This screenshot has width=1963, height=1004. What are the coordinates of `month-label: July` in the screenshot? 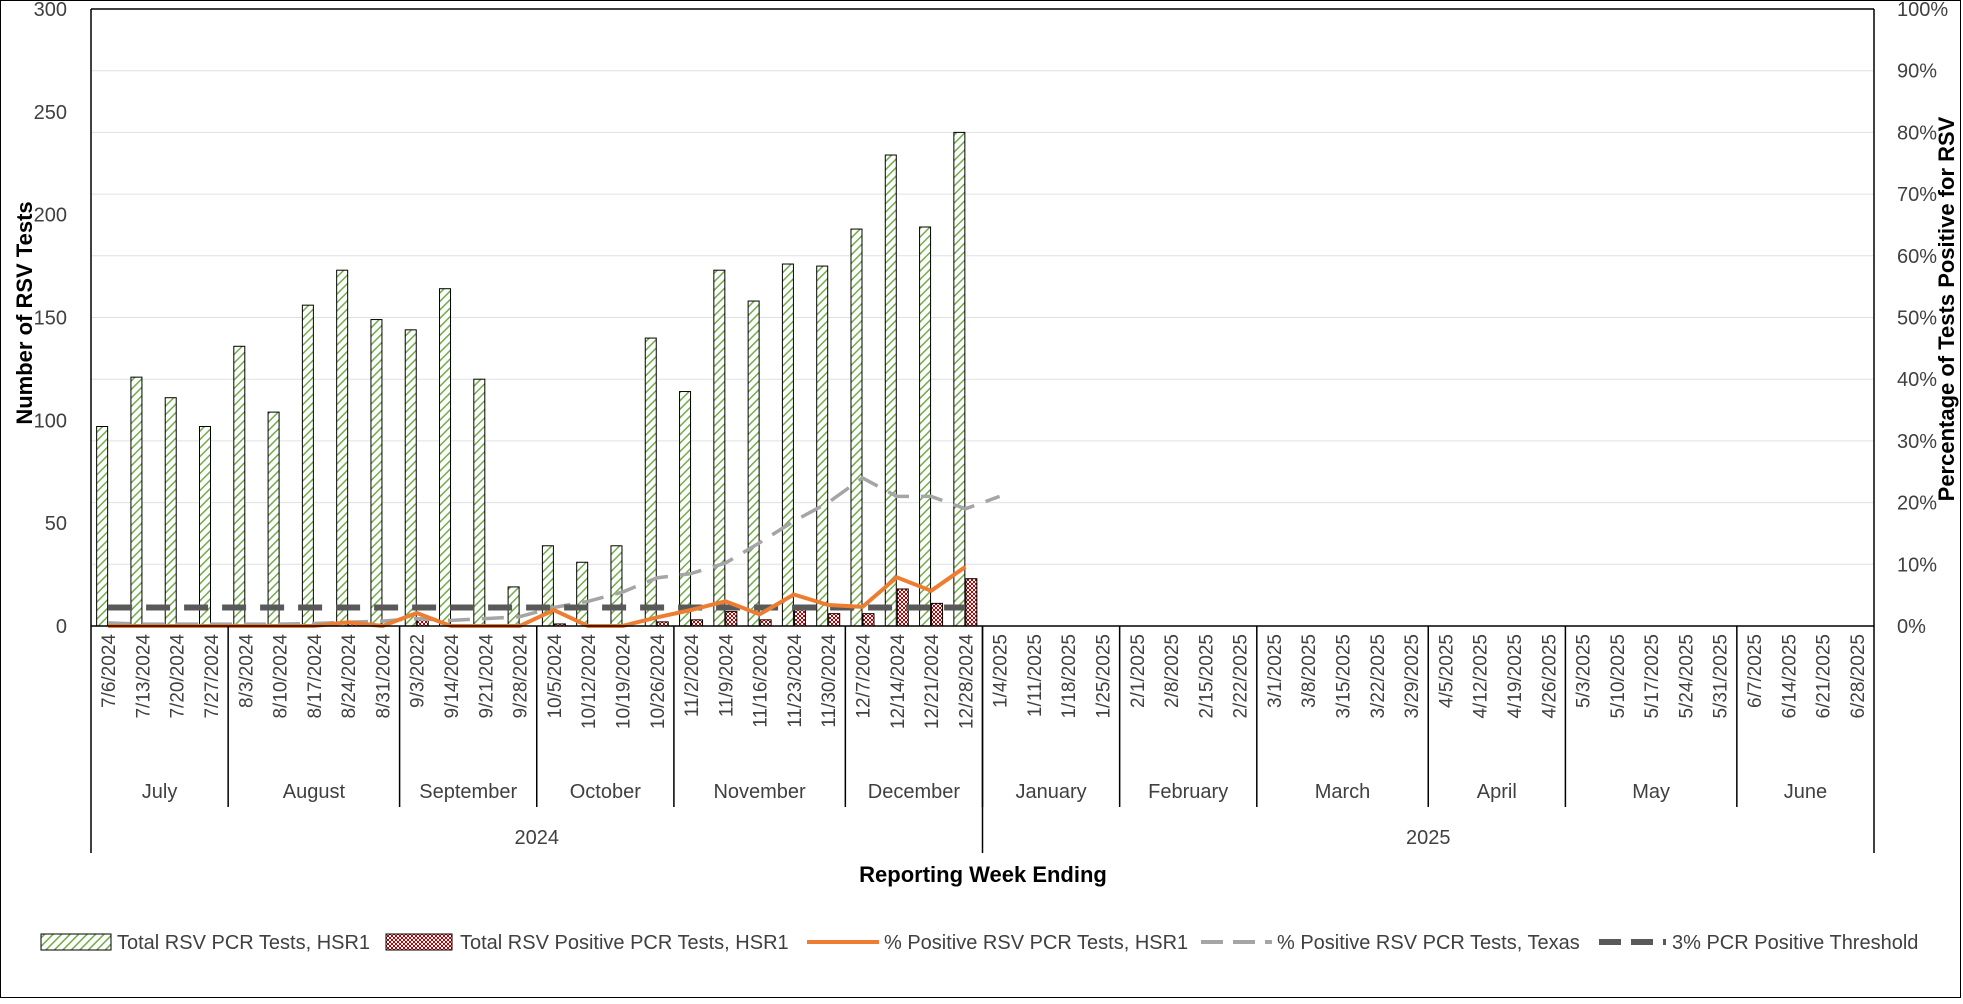 It's located at (160, 792).